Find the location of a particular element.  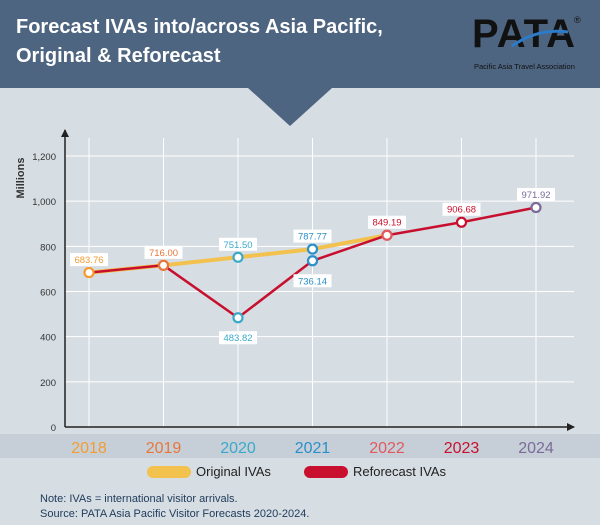

logo-registered-mark: ® is located at coordinates (577, 20).